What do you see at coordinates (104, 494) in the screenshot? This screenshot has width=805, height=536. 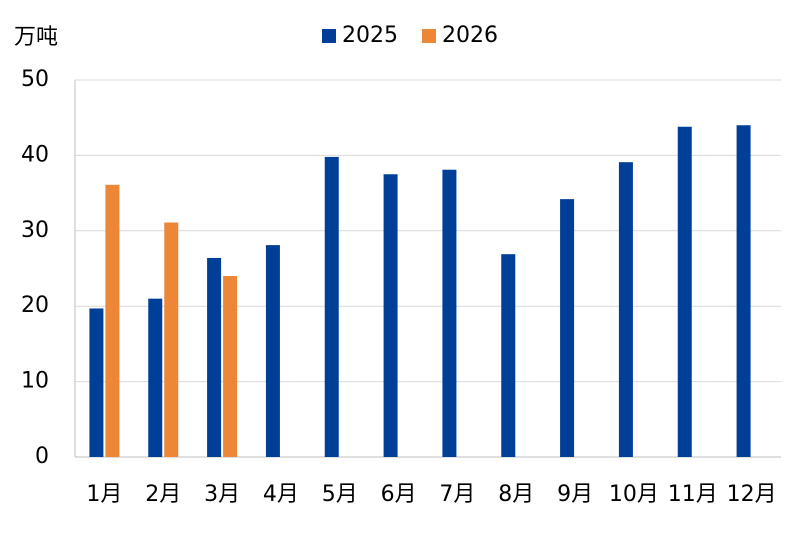 I see `x-tick-label: 1月` at bounding box center [104, 494].